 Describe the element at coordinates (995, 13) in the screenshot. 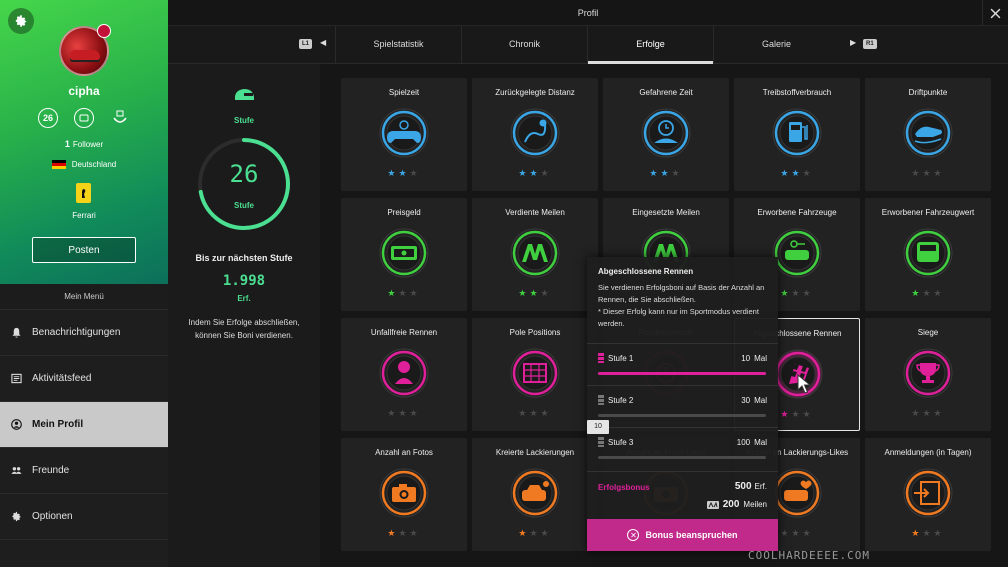

I see `close-icon` at that location.